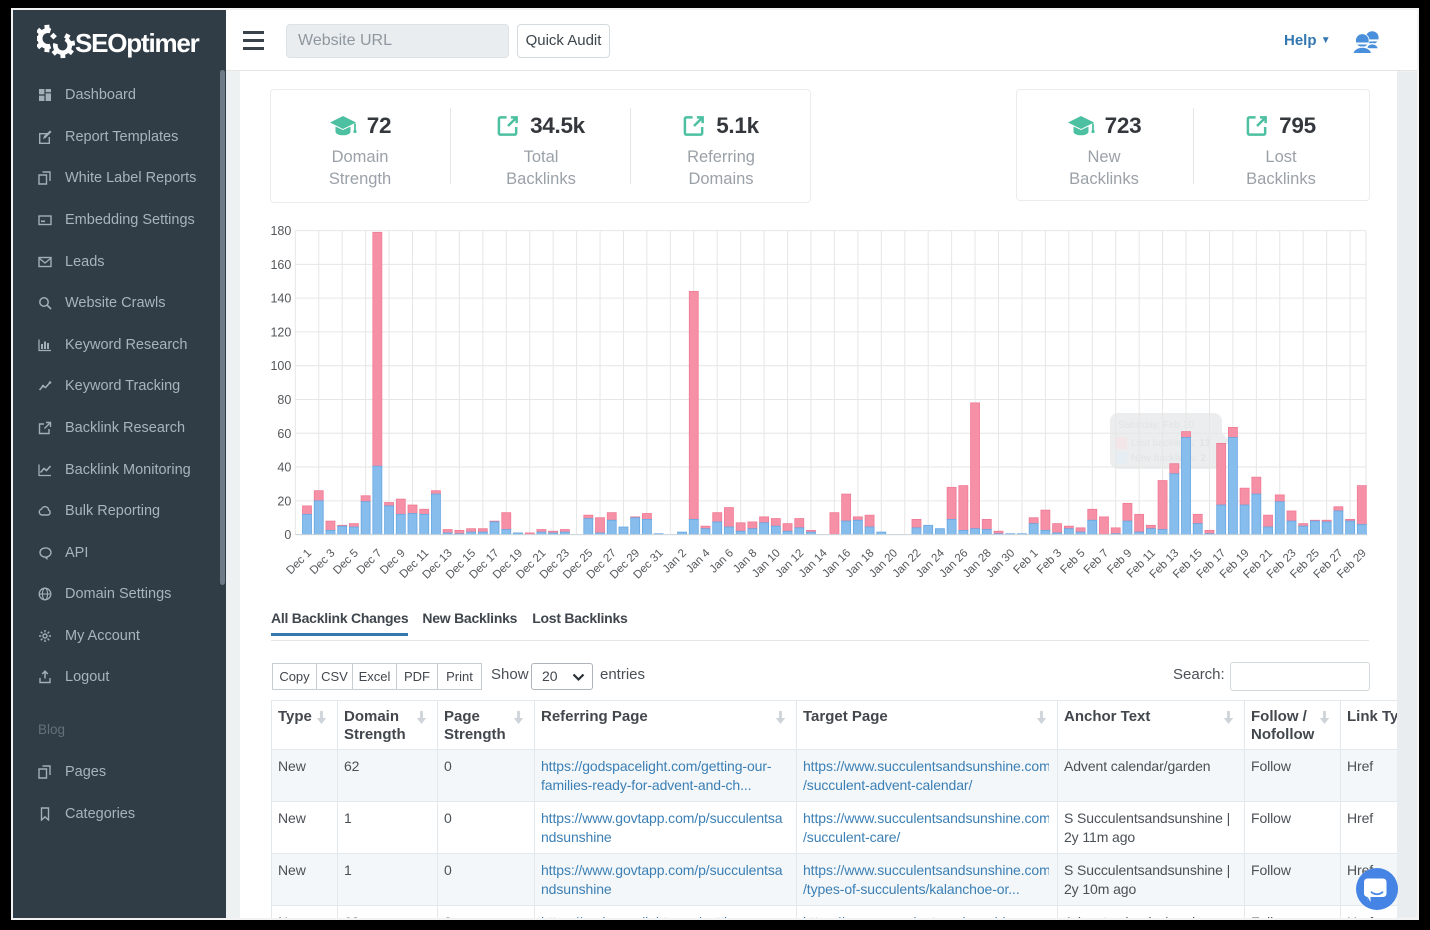 The height and width of the screenshot is (930, 1430). What do you see at coordinates (280, 299) in the screenshot?
I see `svg-text: 140` at bounding box center [280, 299].